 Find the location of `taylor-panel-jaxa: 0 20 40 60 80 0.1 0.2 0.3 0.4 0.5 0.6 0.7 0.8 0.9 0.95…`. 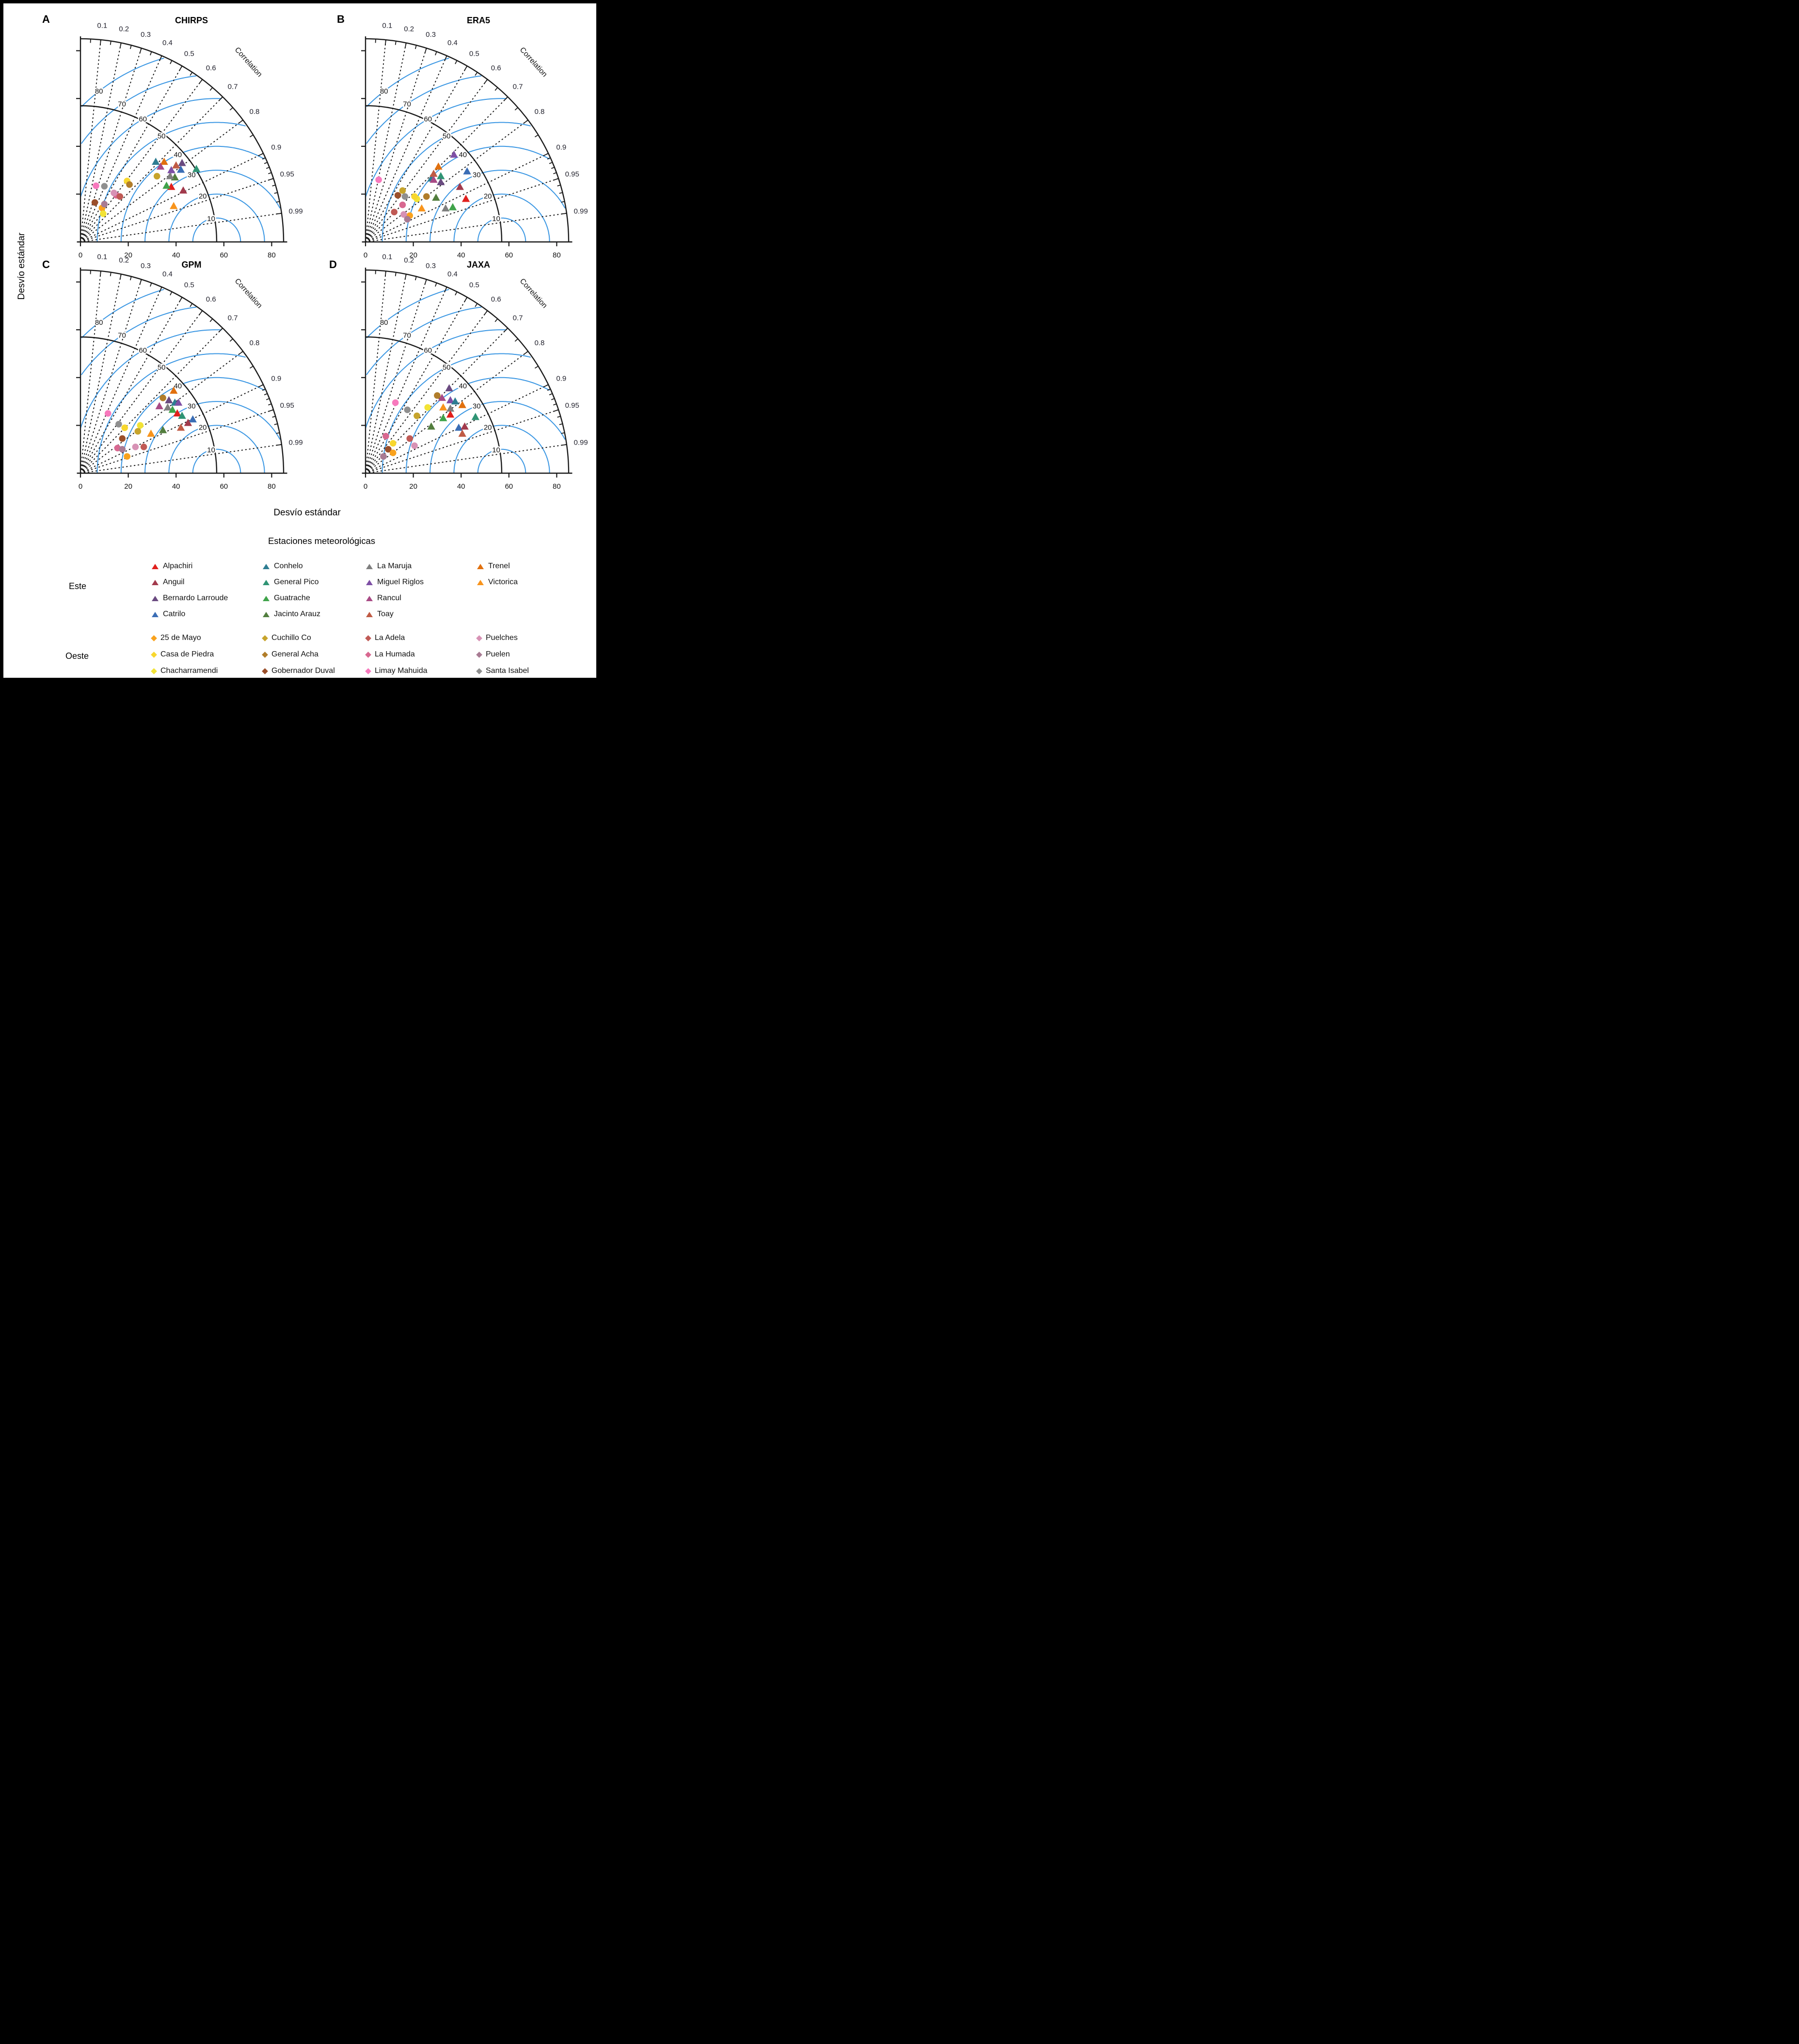

taylor-panel-jaxa: 0 20 40 60 80 0.1 0.2 0.3 0.4 0.5 0.6 0.7 0.8 0.9 0.95… is located at coordinates (475, 372).